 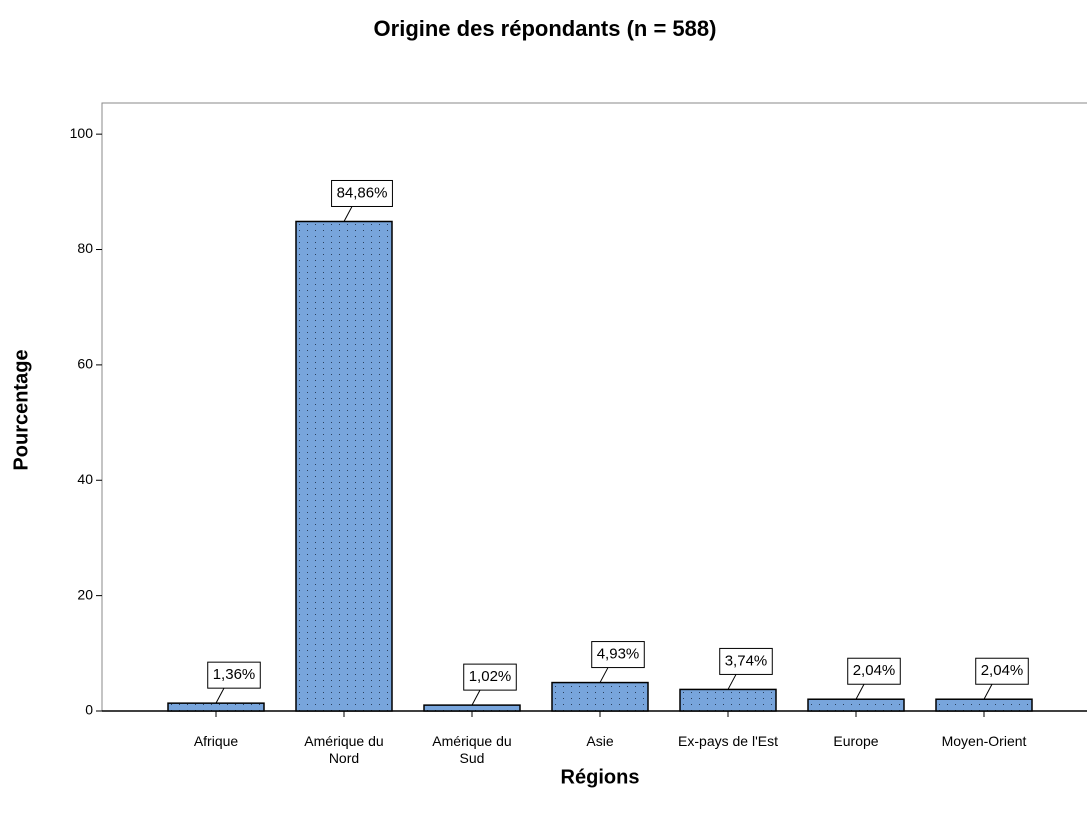 I want to click on data-label: 84,86%, so click(x=362, y=192).